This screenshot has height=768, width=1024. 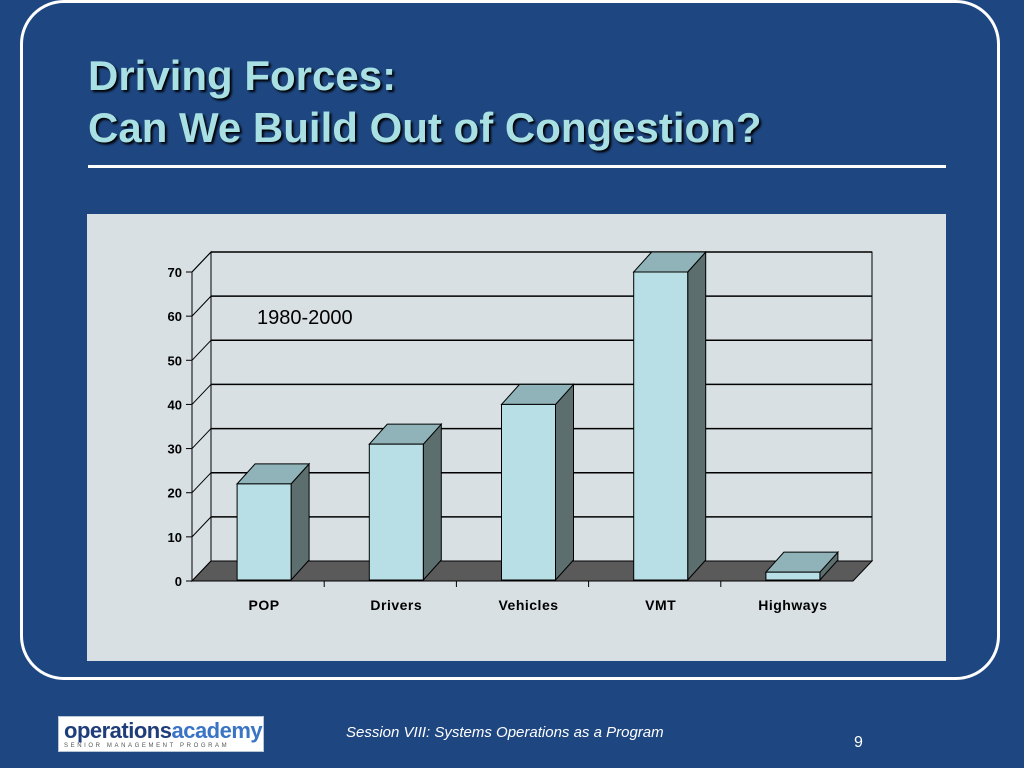 What do you see at coordinates (175, 272) in the screenshot?
I see `y-tick-label: 70` at bounding box center [175, 272].